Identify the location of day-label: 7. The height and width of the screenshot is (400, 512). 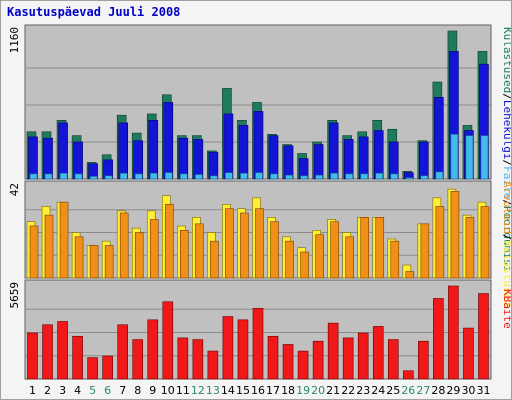
(122, 390).